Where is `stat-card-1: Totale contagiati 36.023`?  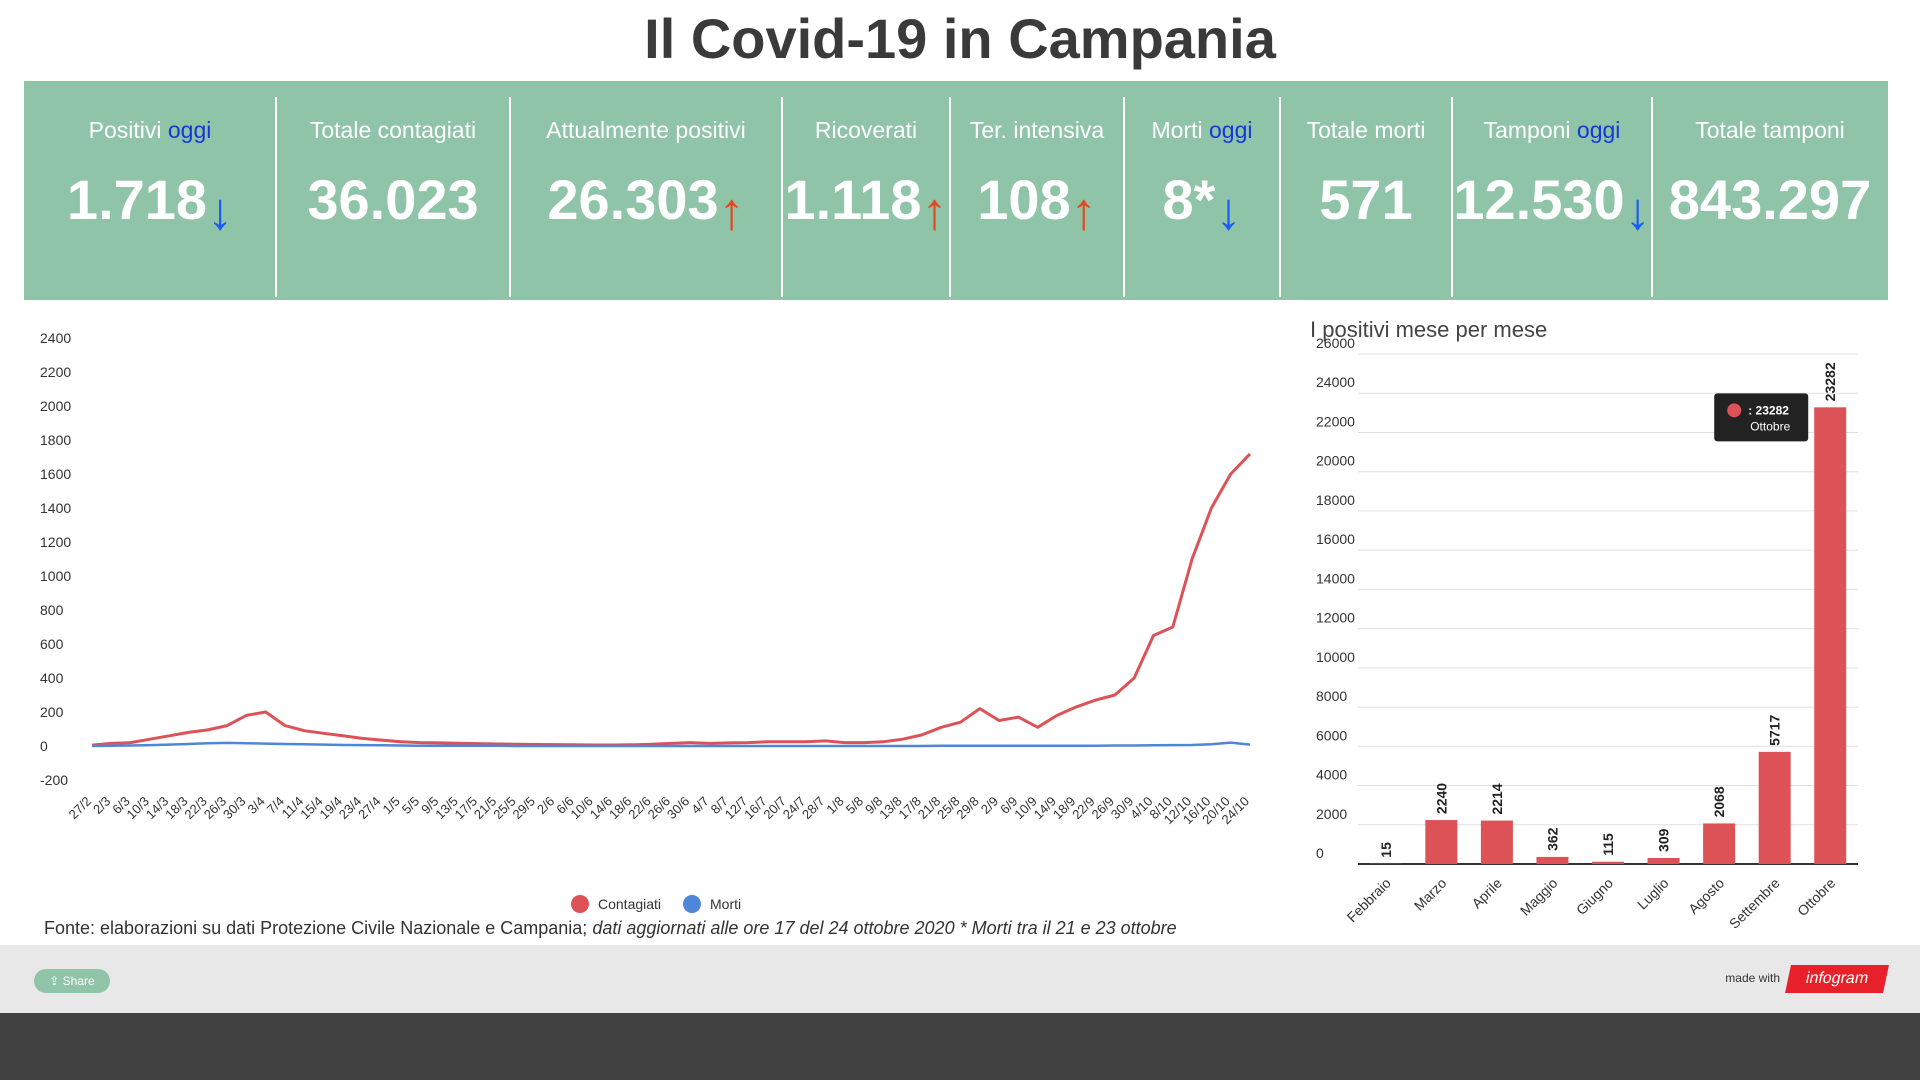
stat-card-1: Totale contagiati 36.023 is located at coordinates (393, 190).